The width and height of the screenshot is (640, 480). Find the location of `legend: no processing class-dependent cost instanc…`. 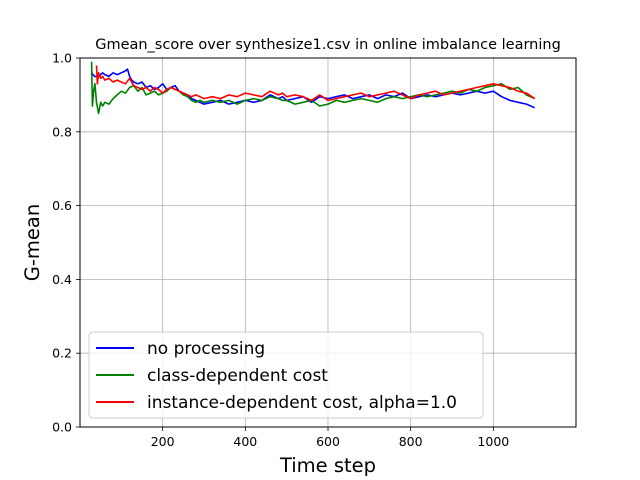

legend: no processing class-dependent cost instanc… is located at coordinates (286, 375).